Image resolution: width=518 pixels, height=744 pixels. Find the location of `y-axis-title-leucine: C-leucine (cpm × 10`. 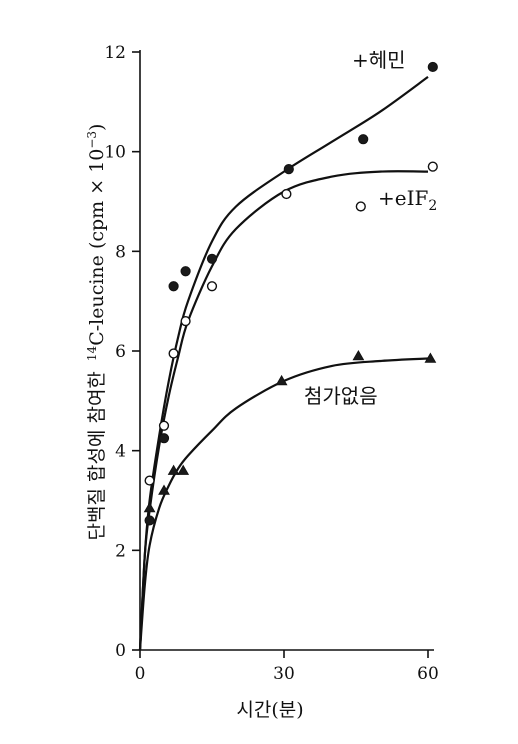

y-axis-title-leucine: C-leucine (cpm × 10 is located at coordinates (97, 247).